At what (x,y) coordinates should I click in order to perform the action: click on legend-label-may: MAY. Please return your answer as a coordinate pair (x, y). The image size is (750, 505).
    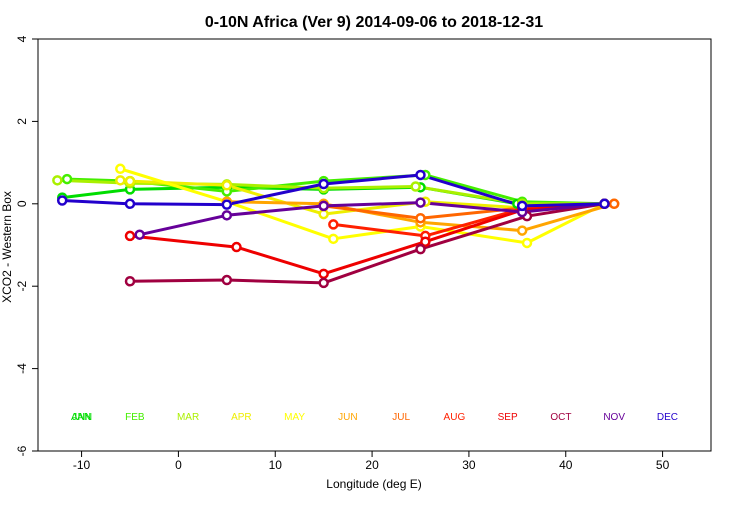
    Looking at the image, I should click on (294, 417).